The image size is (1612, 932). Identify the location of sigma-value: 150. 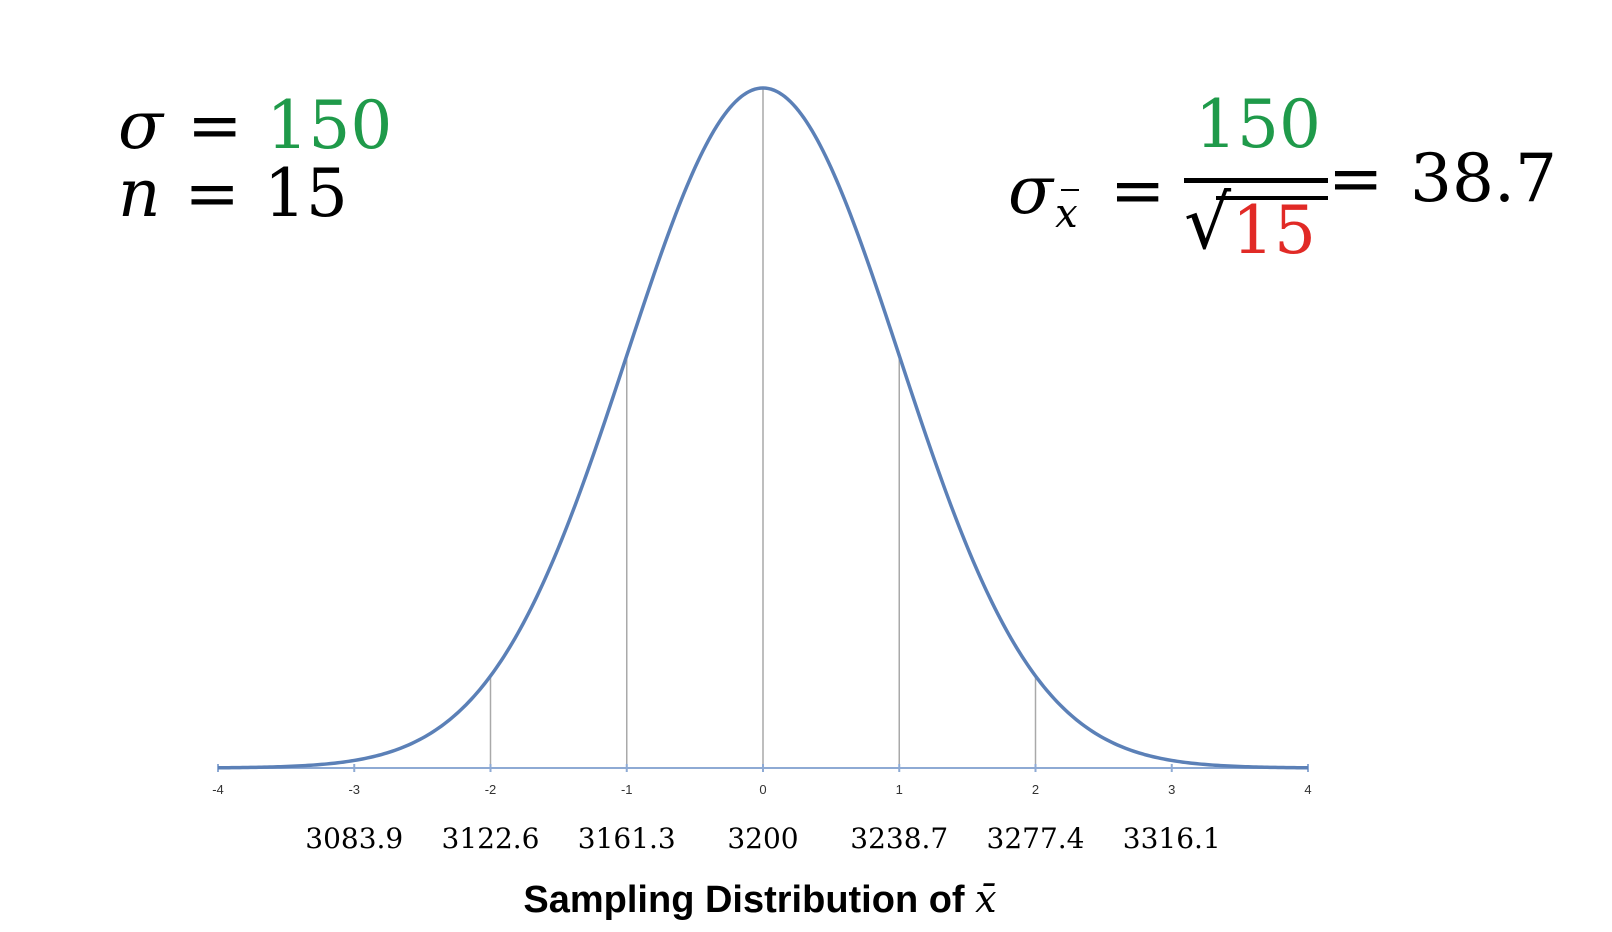
(329, 125).